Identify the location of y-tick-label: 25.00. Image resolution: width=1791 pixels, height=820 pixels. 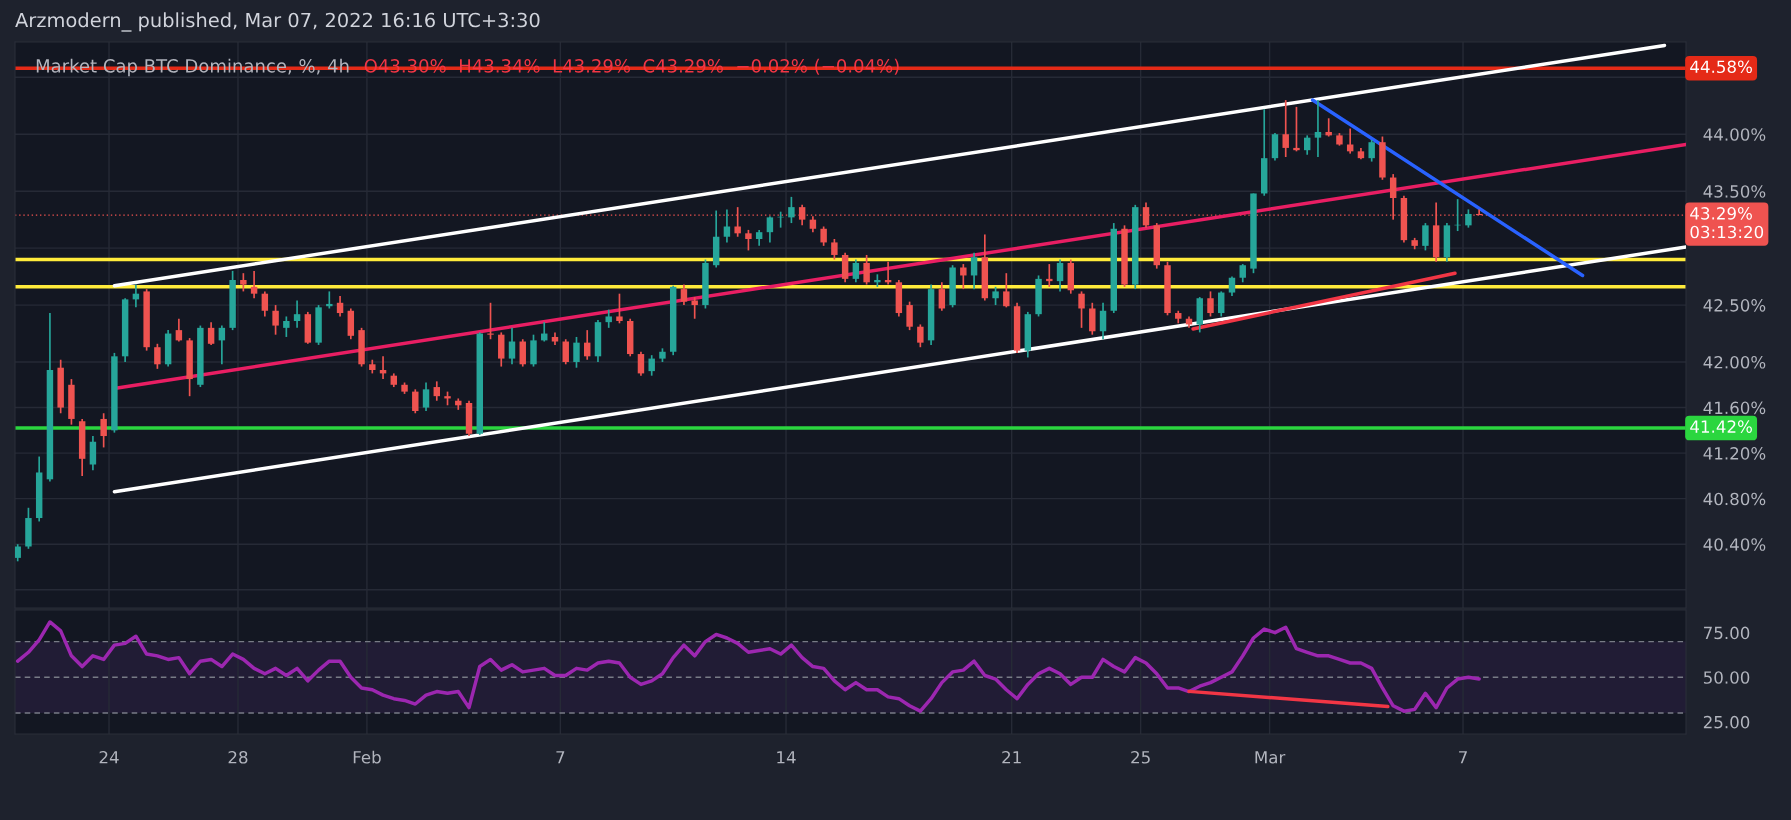
(1726, 722).